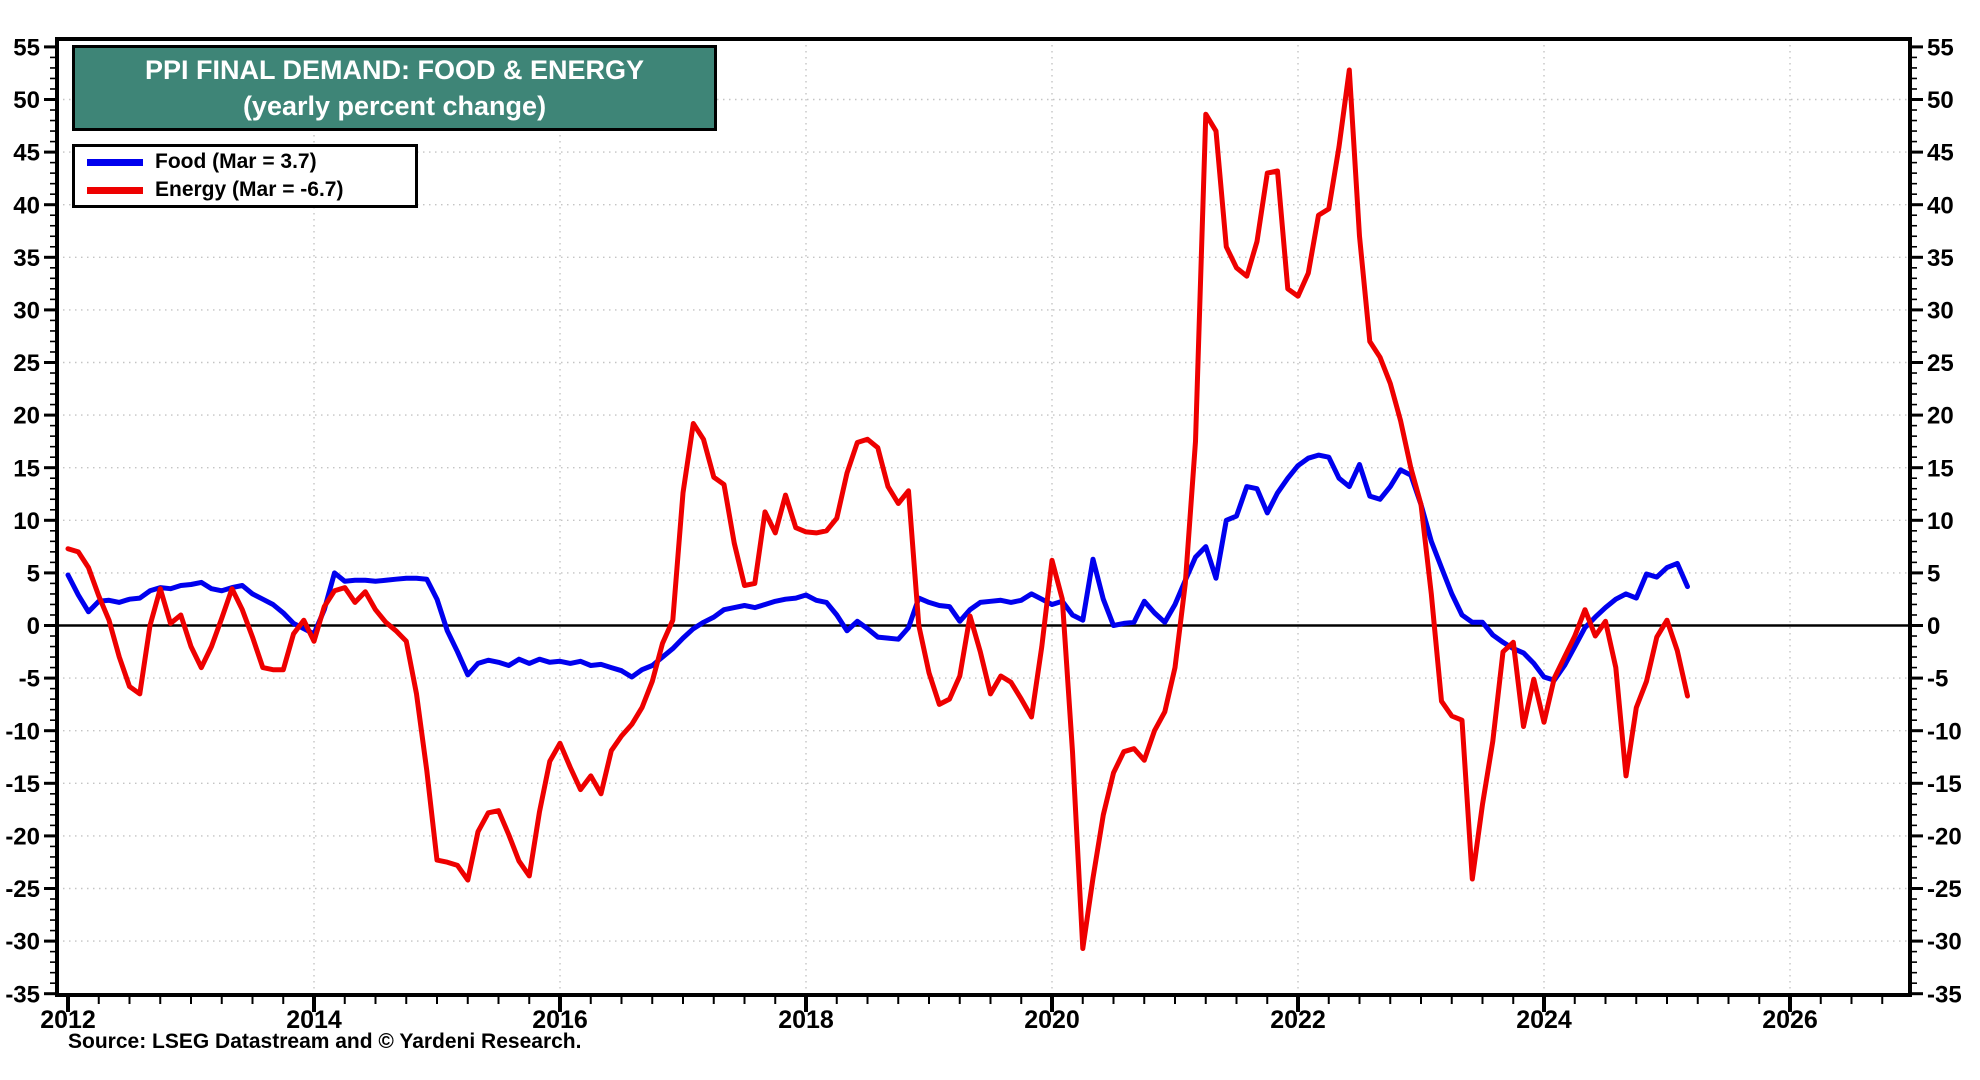 The image size is (1980, 1080). What do you see at coordinates (22, 837) in the screenshot?
I see `y-axis-label-left: -20` at bounding box center [22, 837].